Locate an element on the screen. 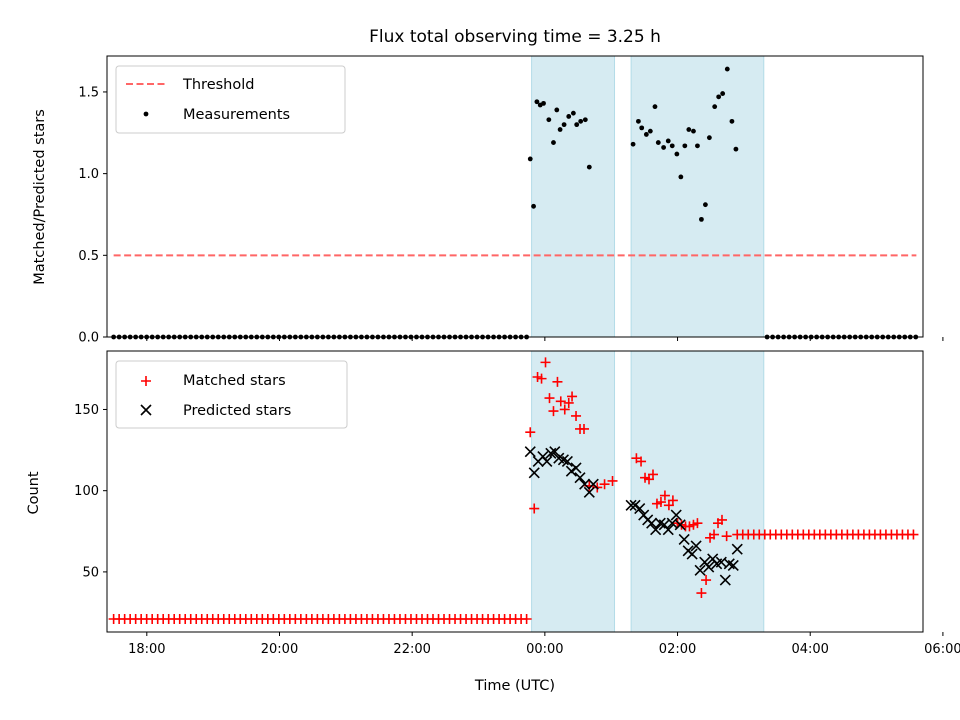 The height and width of the screenshot is (720, 960). predicted-legend-label: Predicted stars is located at coordinates (237, 411).